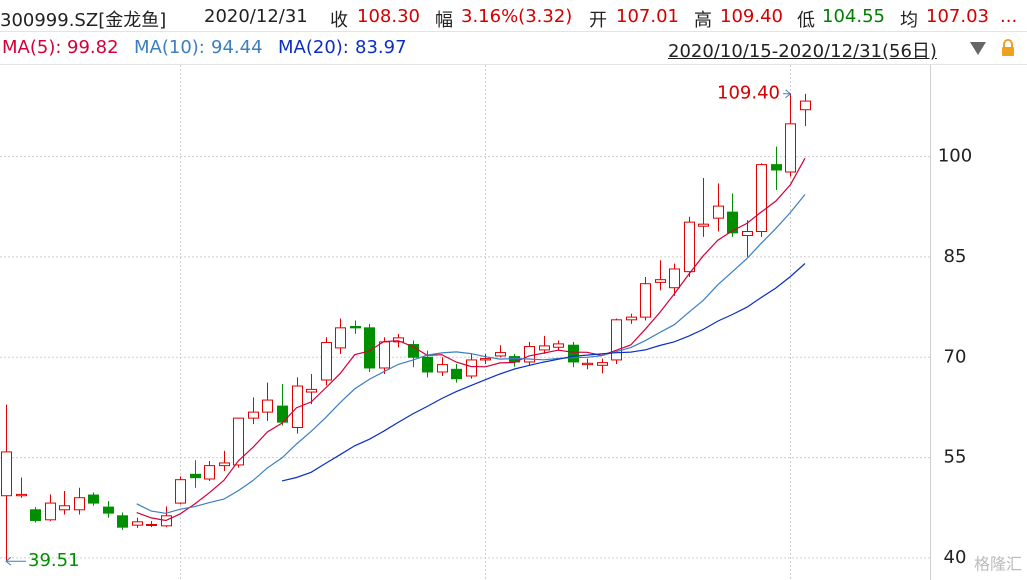 The width and height of the screenshot is (1027, 580). Describe the element at coordinates (54, 560) in the screenshot. I see `annotation-label: 39.51` at that location.